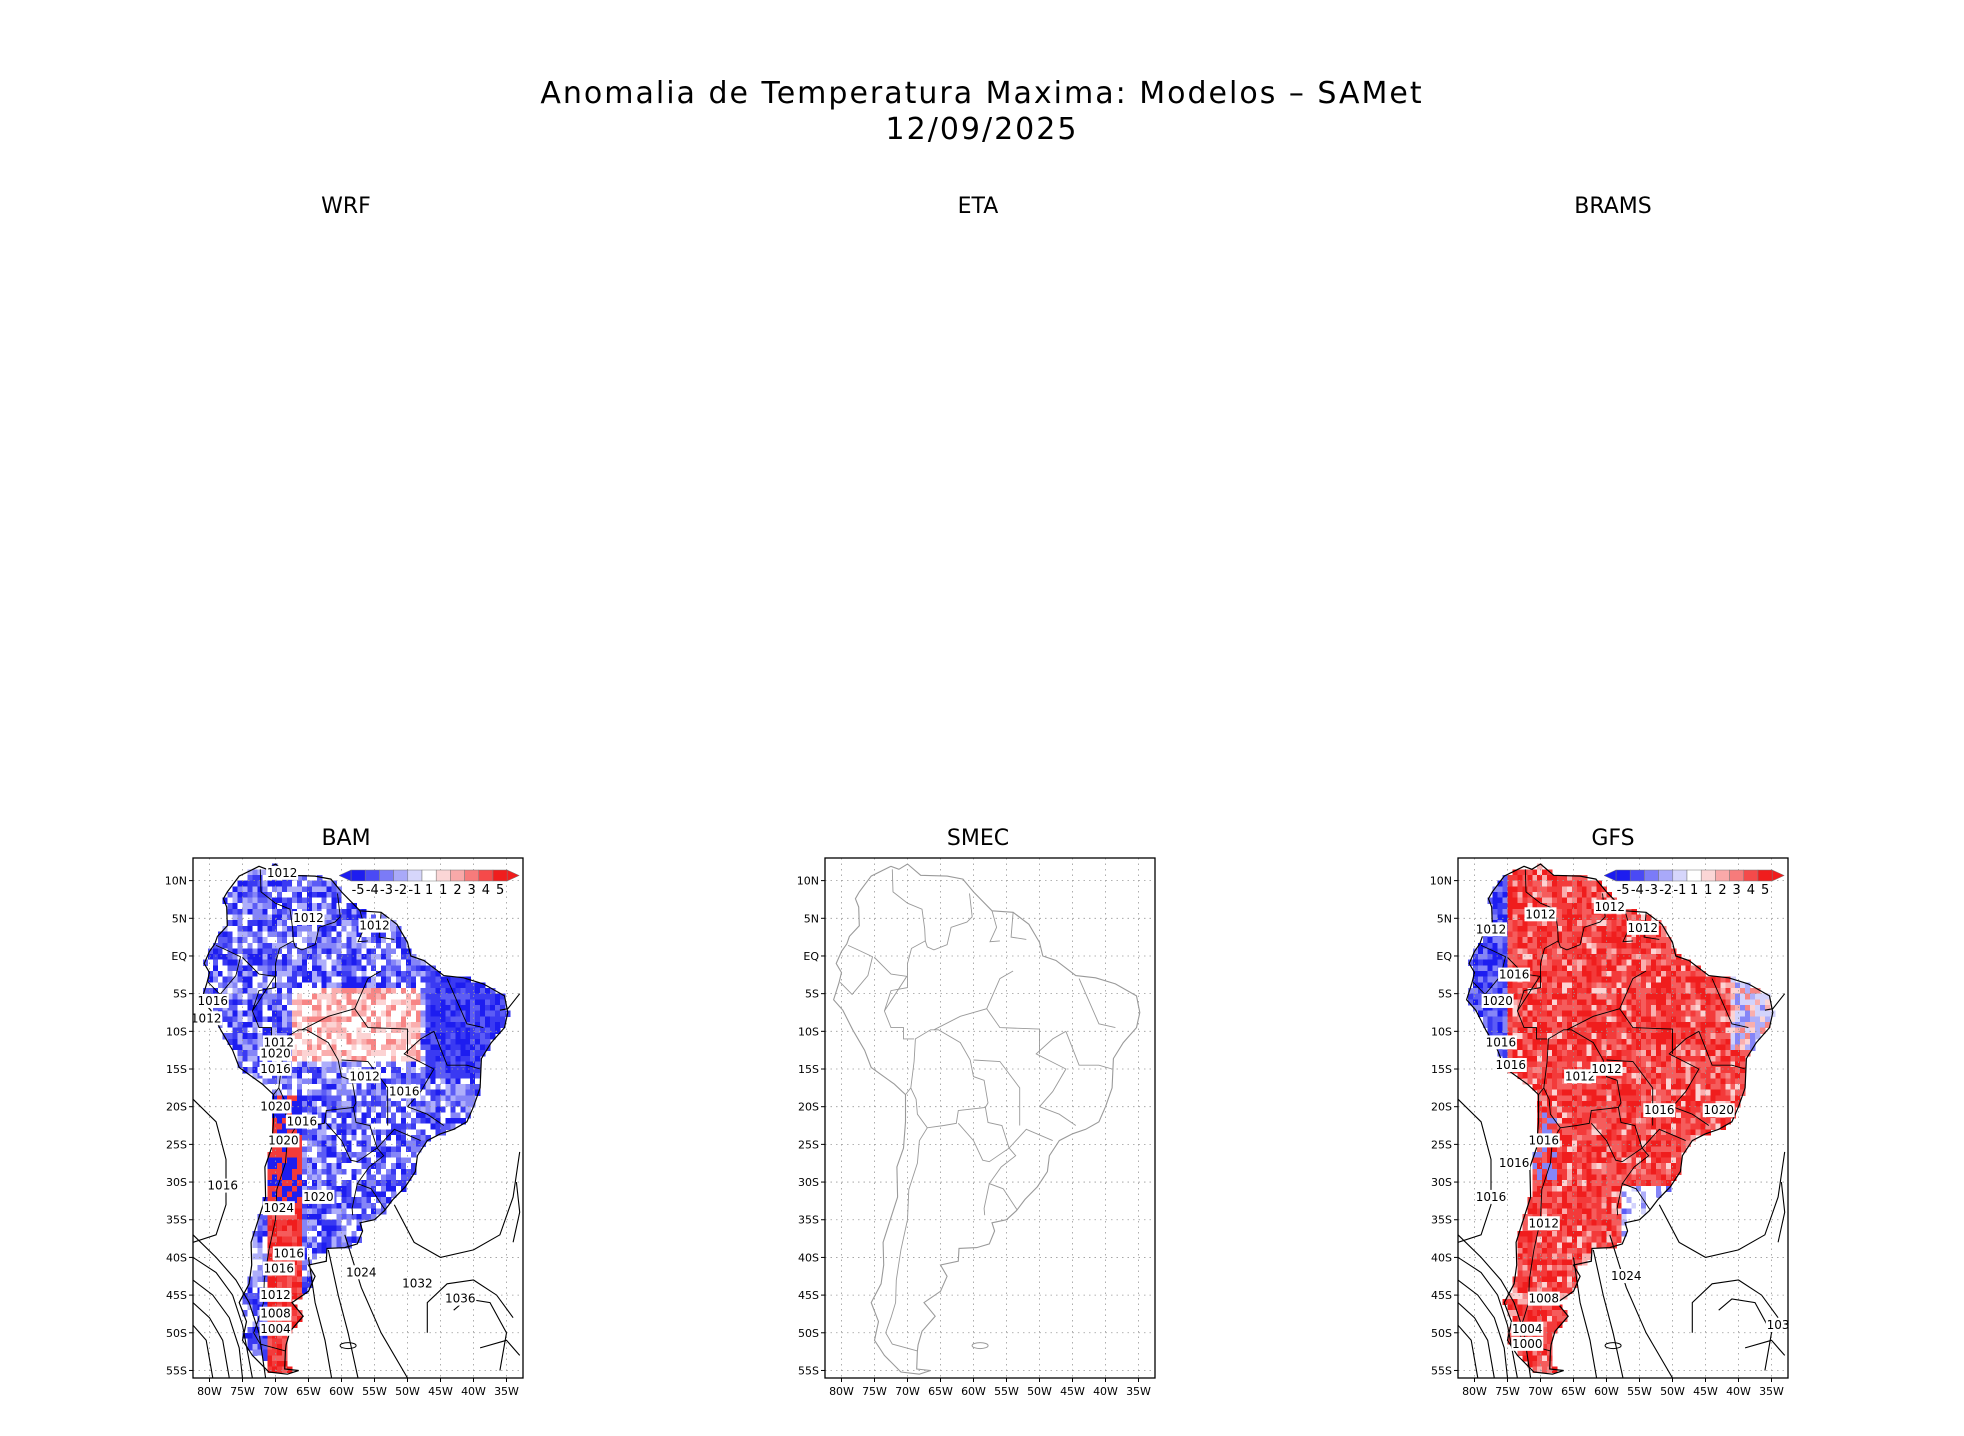 This screenshot has width=1964, height=1436. What do you see at coordinates (176, 1333) in the screenshot?
I see `lat-tick-label: 50S` at bounding box center [176, 1333].